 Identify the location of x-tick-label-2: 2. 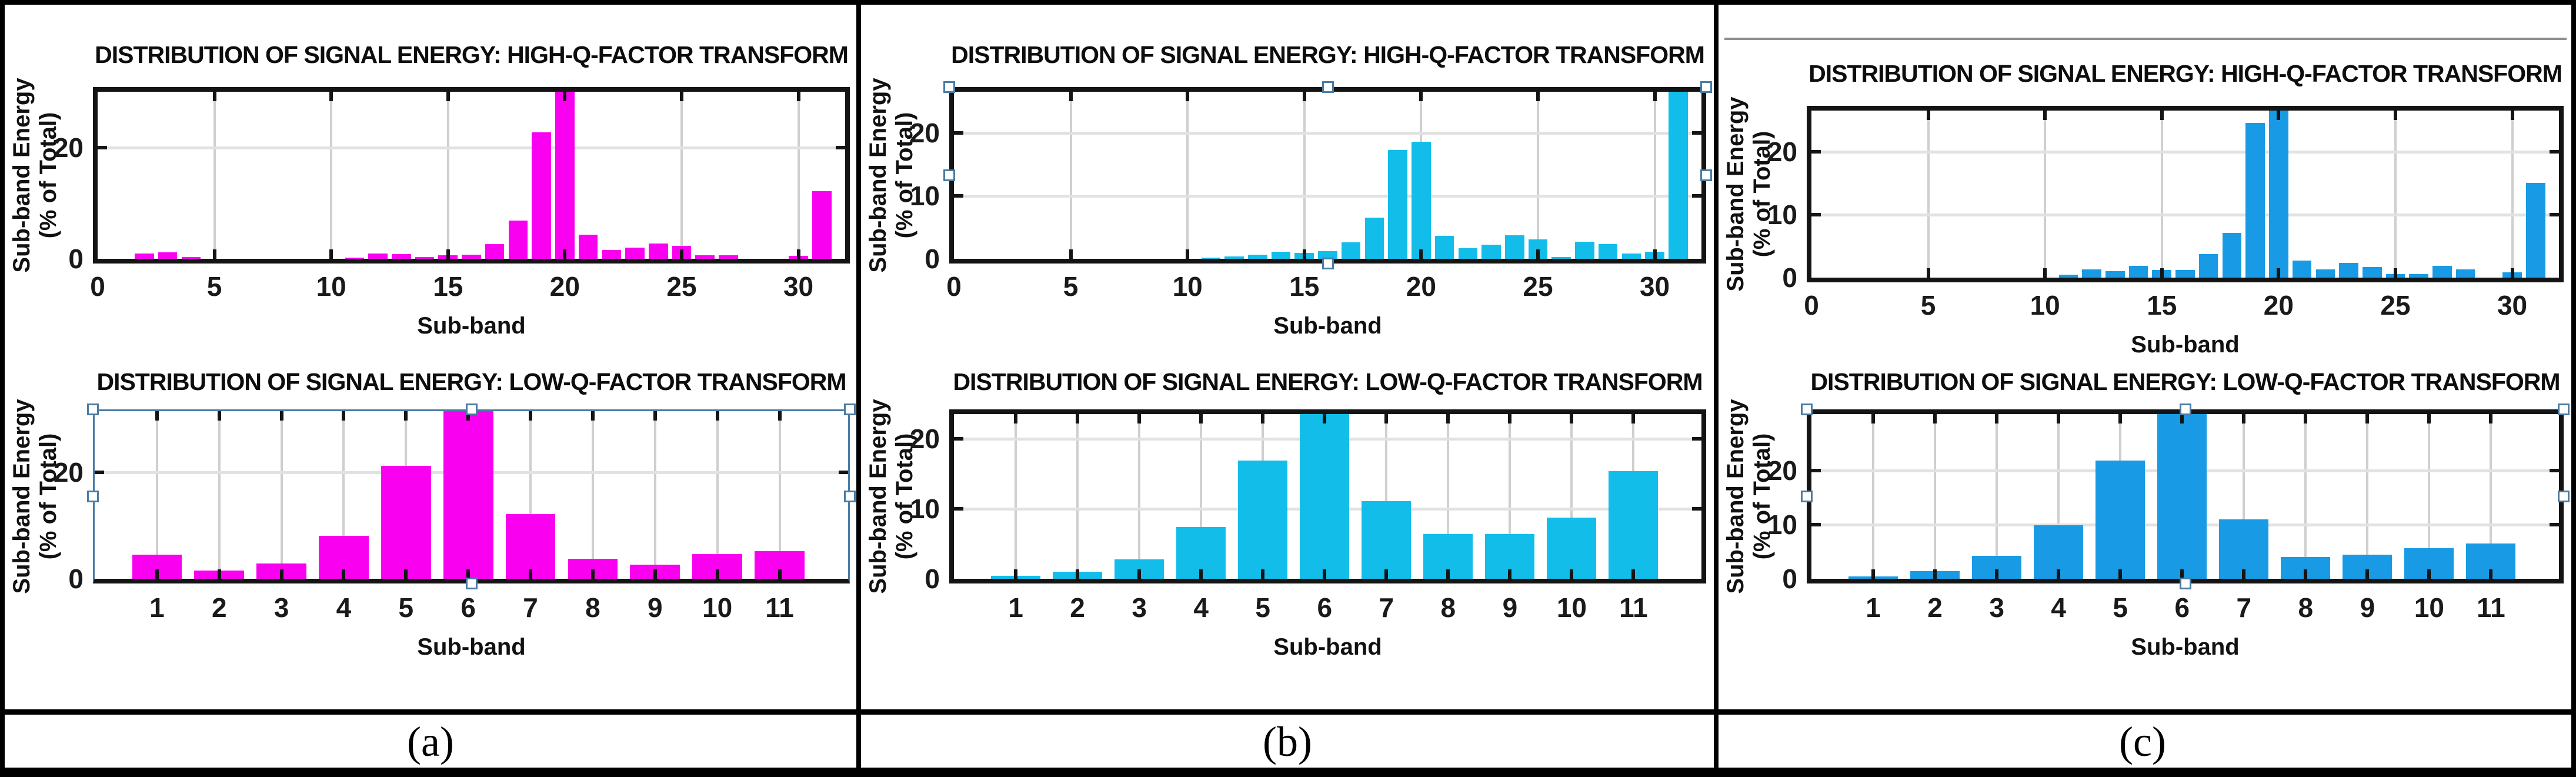
(1935, 607).